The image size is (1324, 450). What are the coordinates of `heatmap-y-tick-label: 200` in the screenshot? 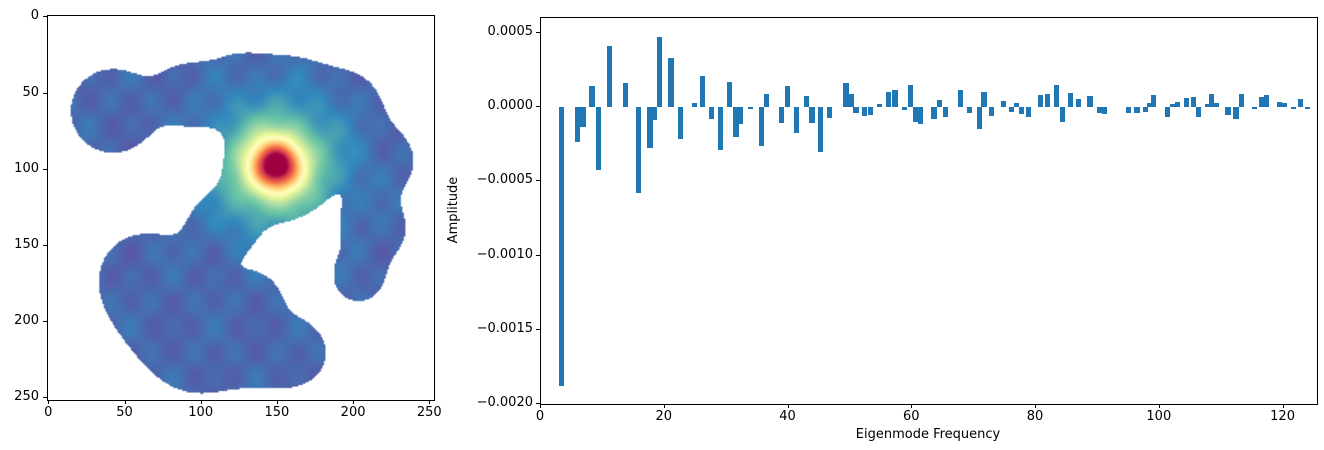 It's located at (26, 320).